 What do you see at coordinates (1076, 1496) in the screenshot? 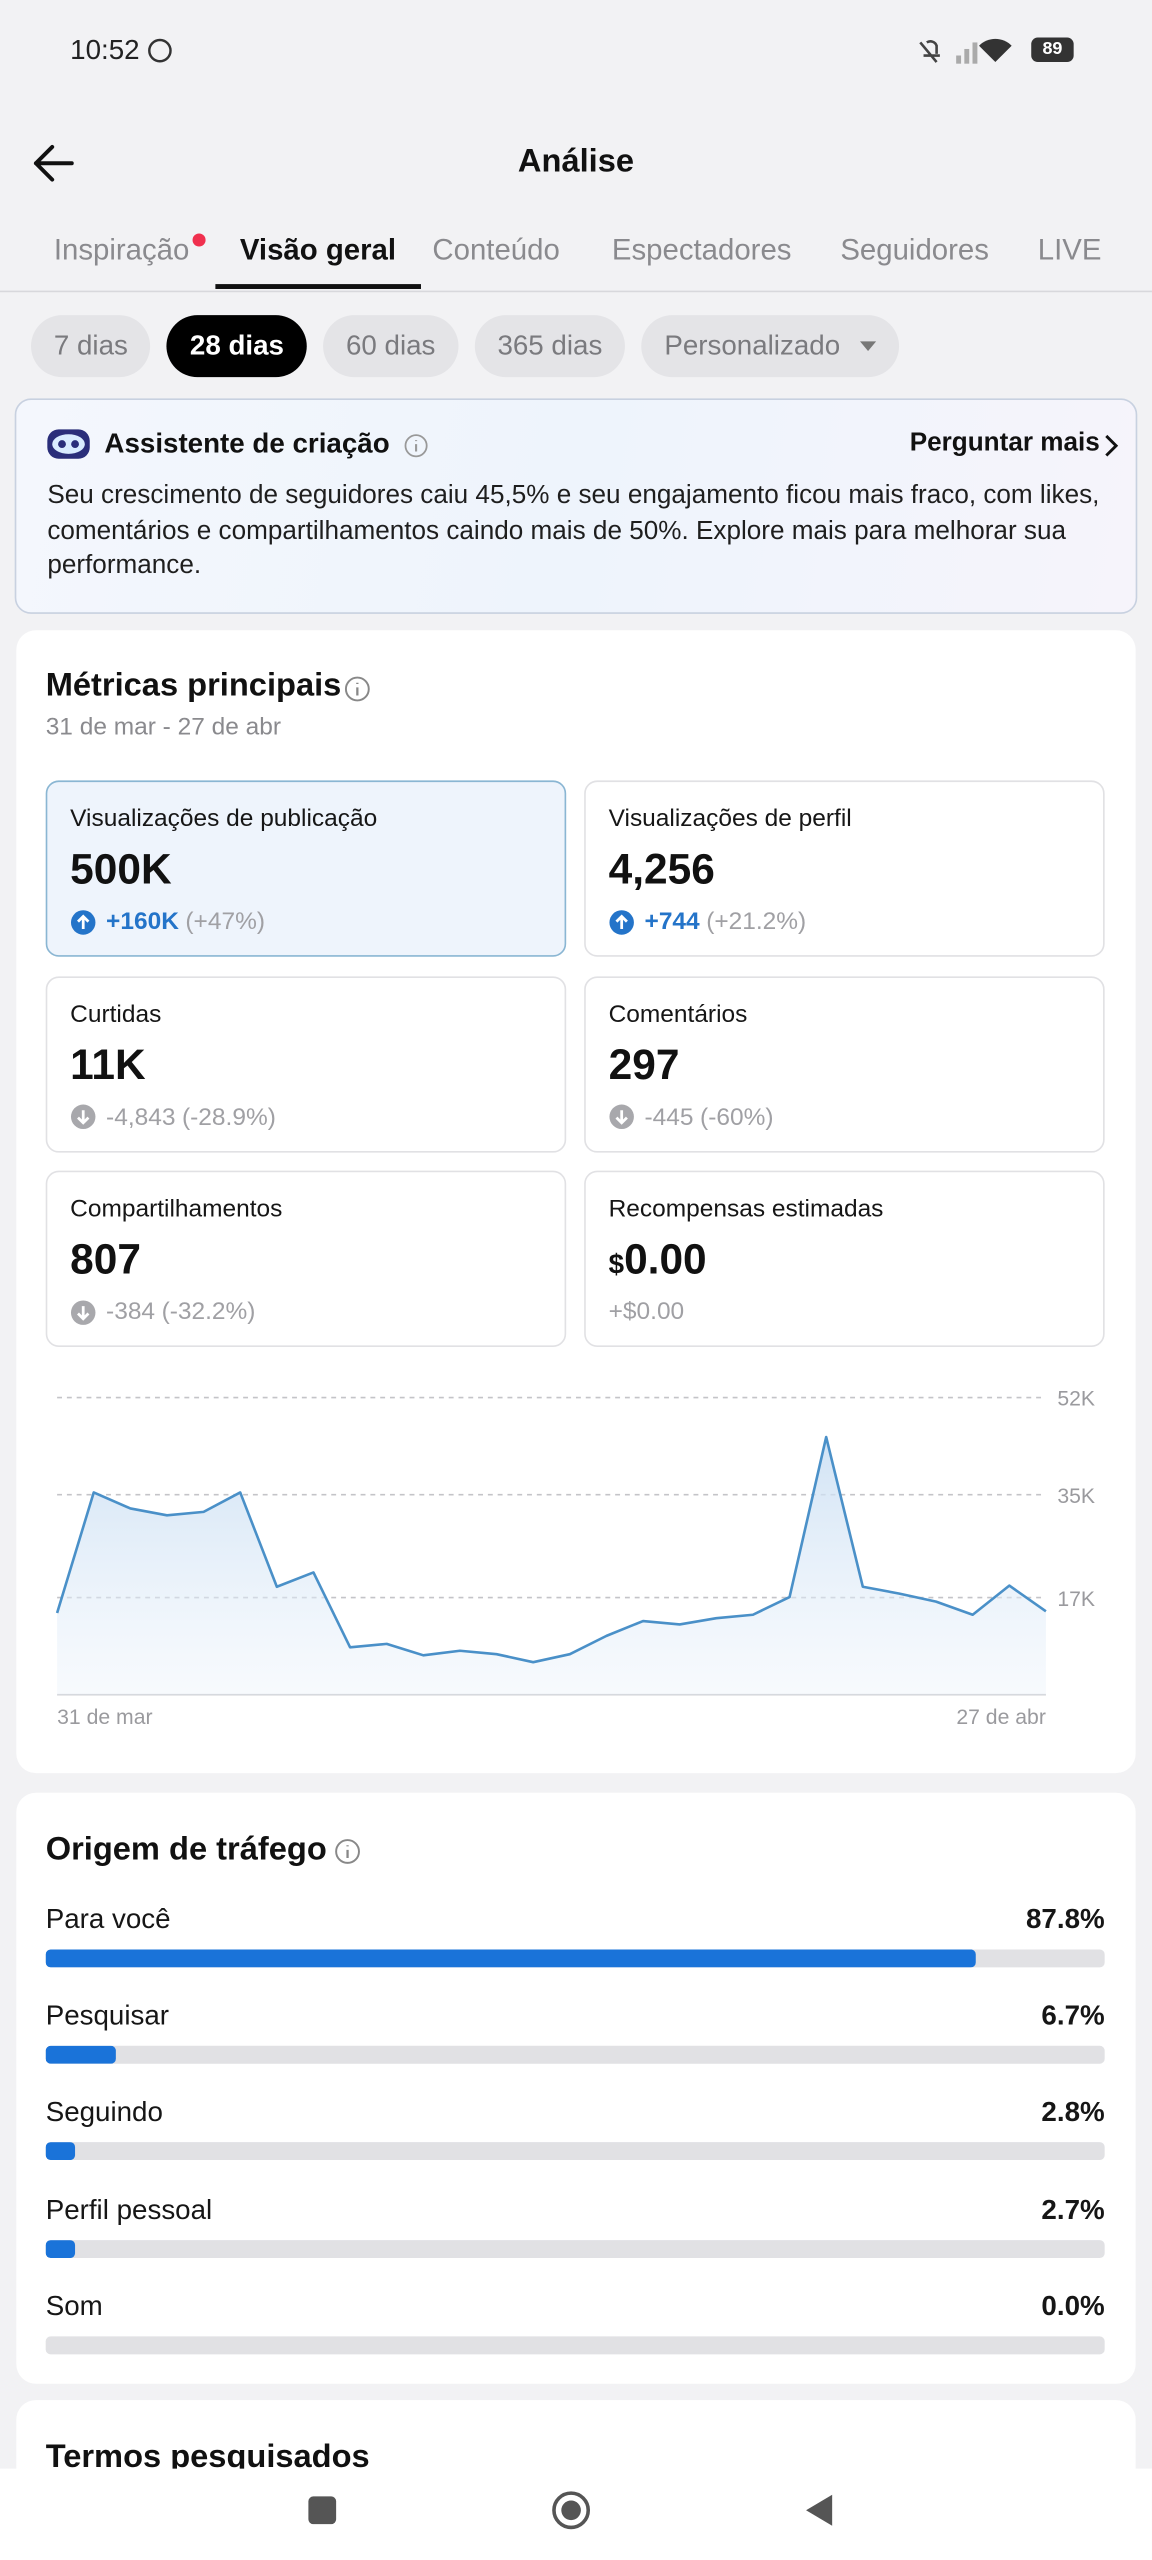
I see `y-tick-label: 35K` at bounding box center [1076, 1496].